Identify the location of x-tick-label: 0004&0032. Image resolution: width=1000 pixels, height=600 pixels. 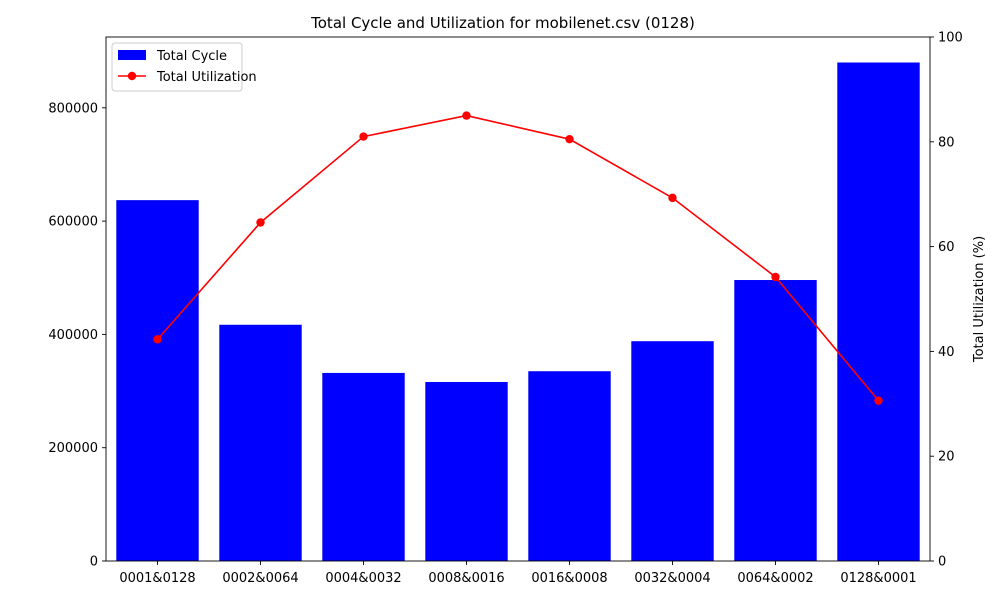
(363, 578).